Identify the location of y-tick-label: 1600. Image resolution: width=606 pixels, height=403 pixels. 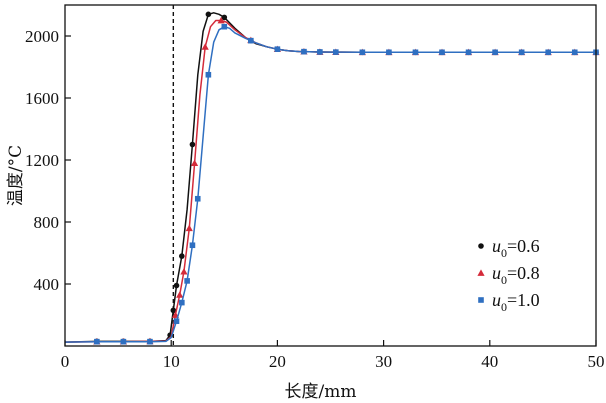
(42, 98).